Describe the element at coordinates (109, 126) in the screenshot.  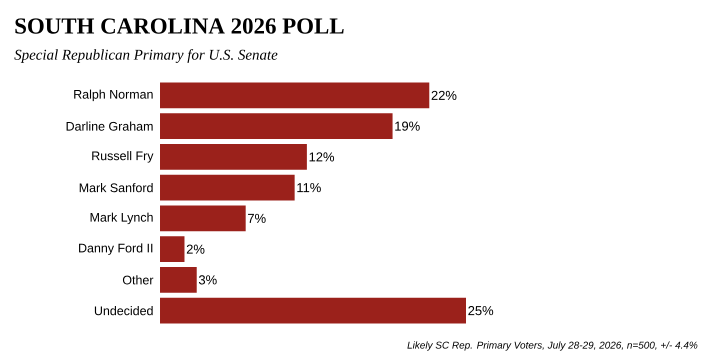
I see `y-tick-label: Darline Graham` at that location.